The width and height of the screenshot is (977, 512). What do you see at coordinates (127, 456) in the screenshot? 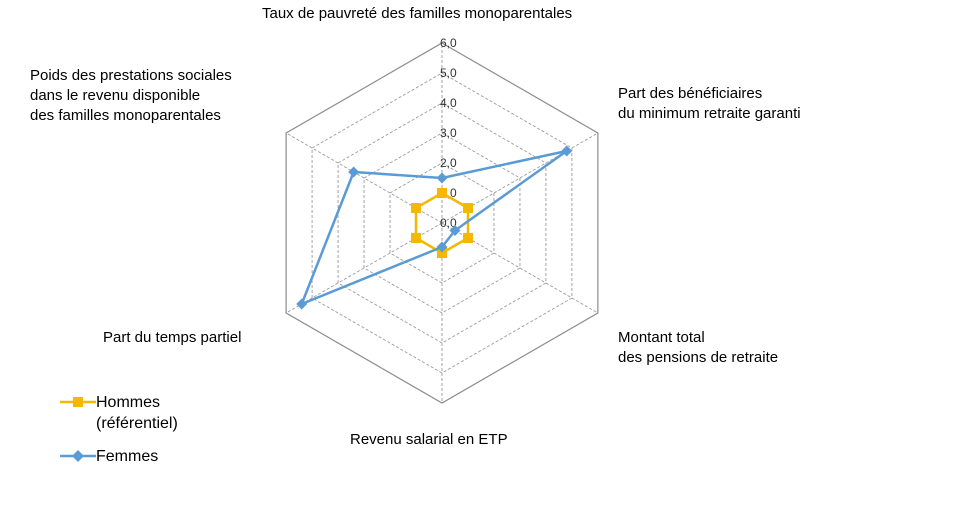
I see `legend-label-femmes: Femmes` at bounding box center [127, 456].